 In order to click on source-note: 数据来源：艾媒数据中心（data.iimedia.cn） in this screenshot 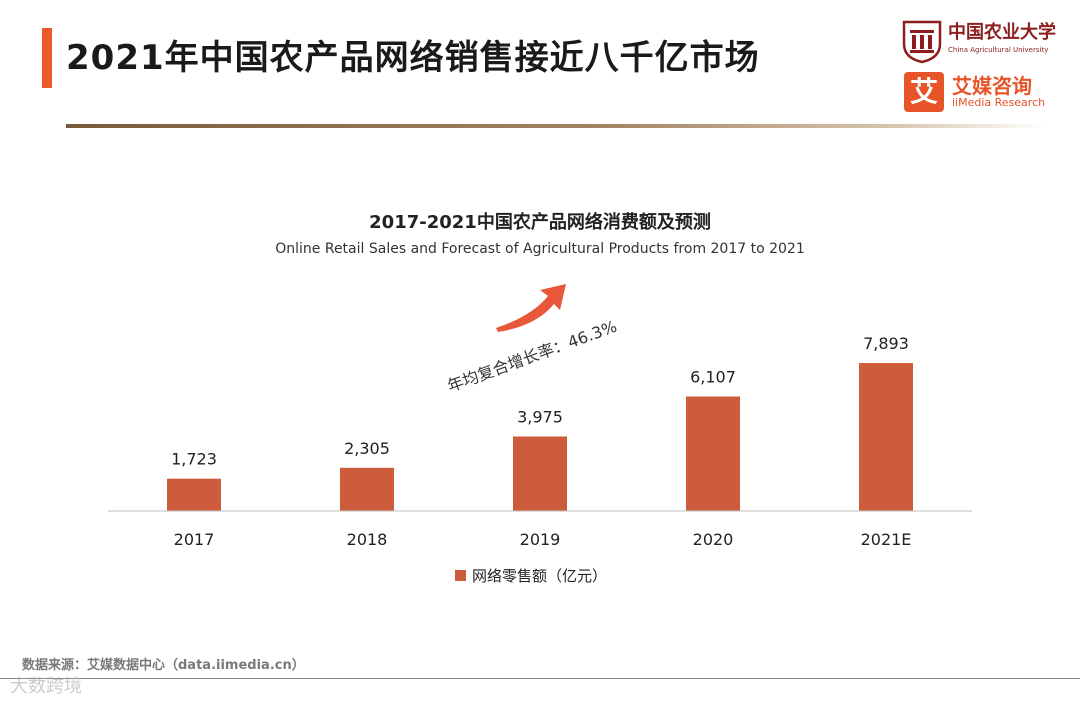, I will do `click(163, 665)`.